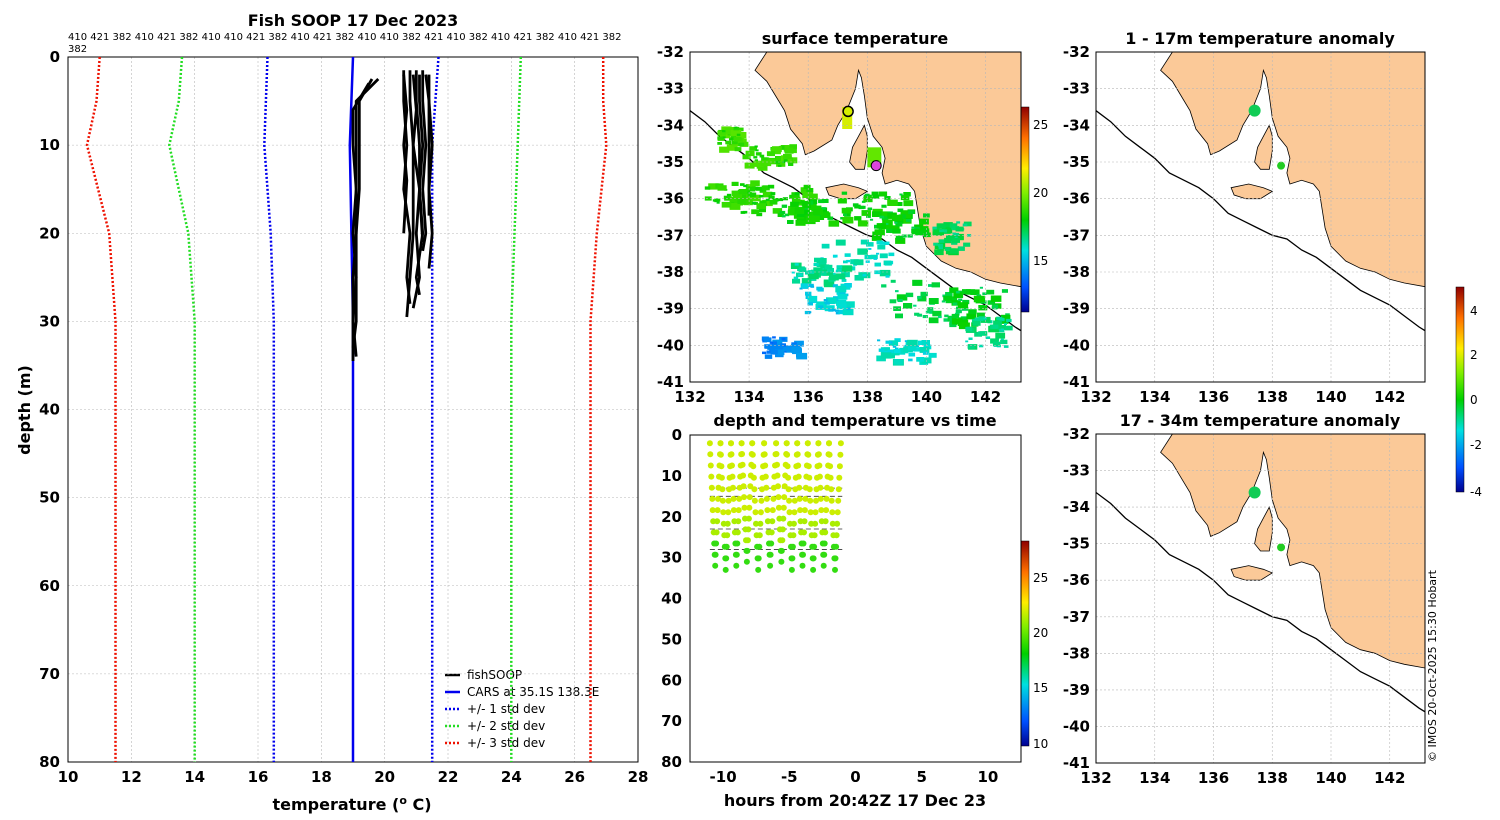  I want to click on profile-ytick: 10, so click(49, 145).